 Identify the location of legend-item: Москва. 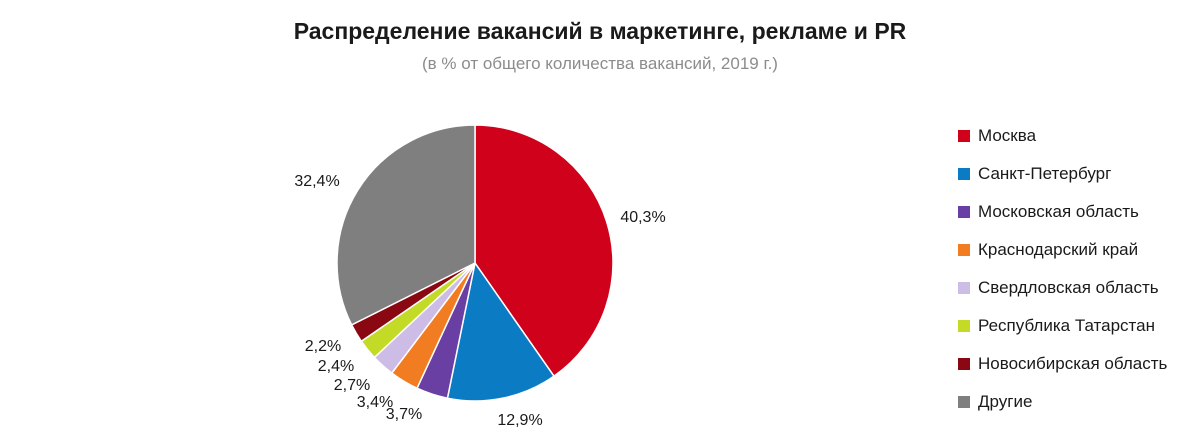
(1062, 136).